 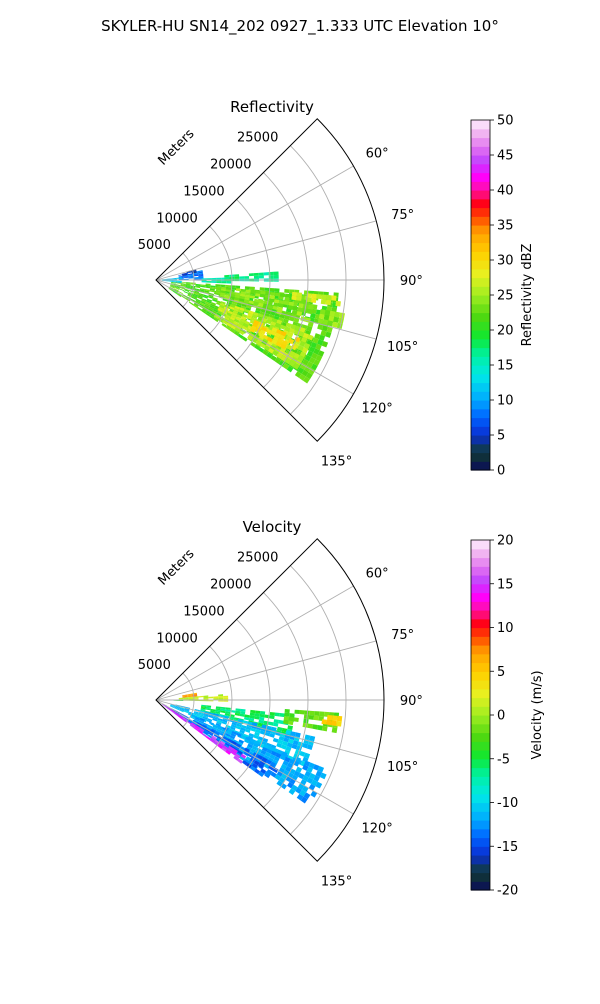 What do you see at coordinates (257, 558) in the screenshot?
I see `velocity-range-tick-label: 25000` at bounding box center [257, 558].